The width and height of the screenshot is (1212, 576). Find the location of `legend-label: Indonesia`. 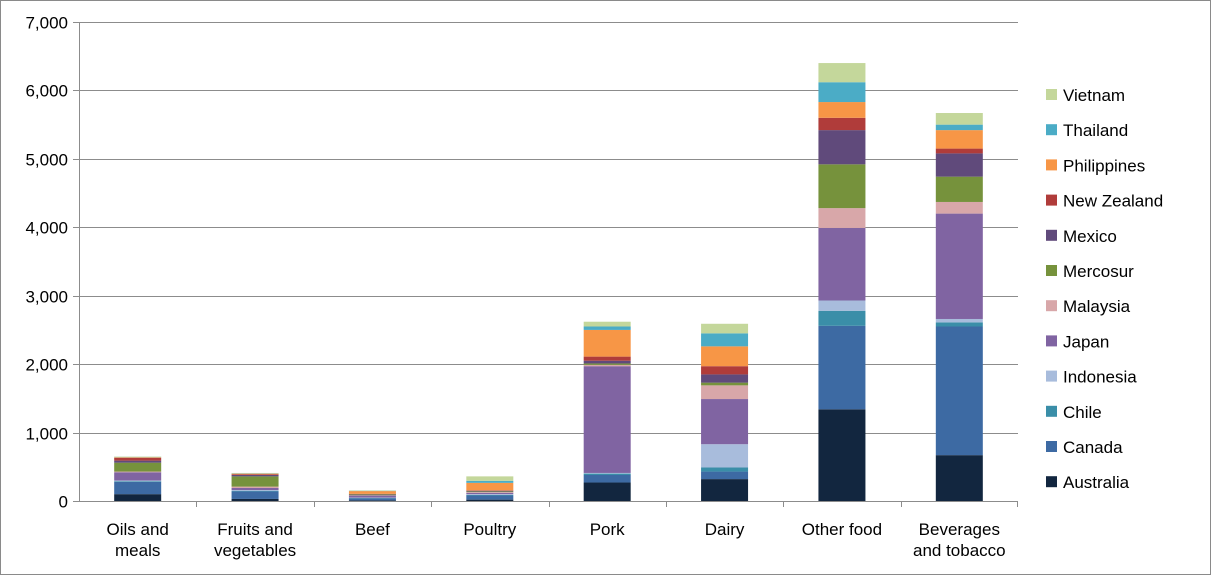

legend-label: Indonesia is located at coordinates (1100, 377).